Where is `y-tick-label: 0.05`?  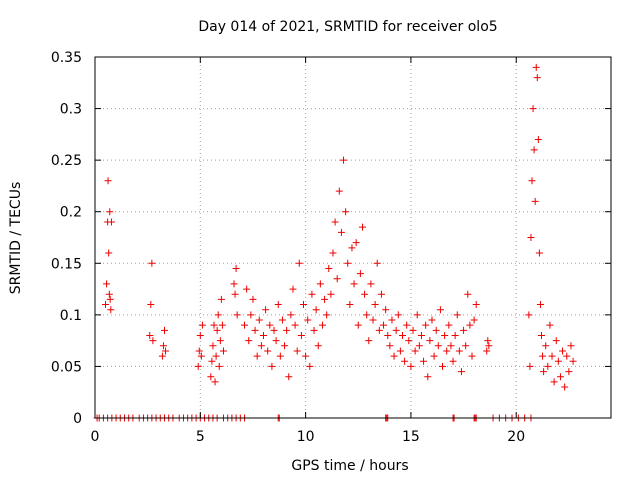 y-tick-label: 0.05 is located at coordinates (66, 367).